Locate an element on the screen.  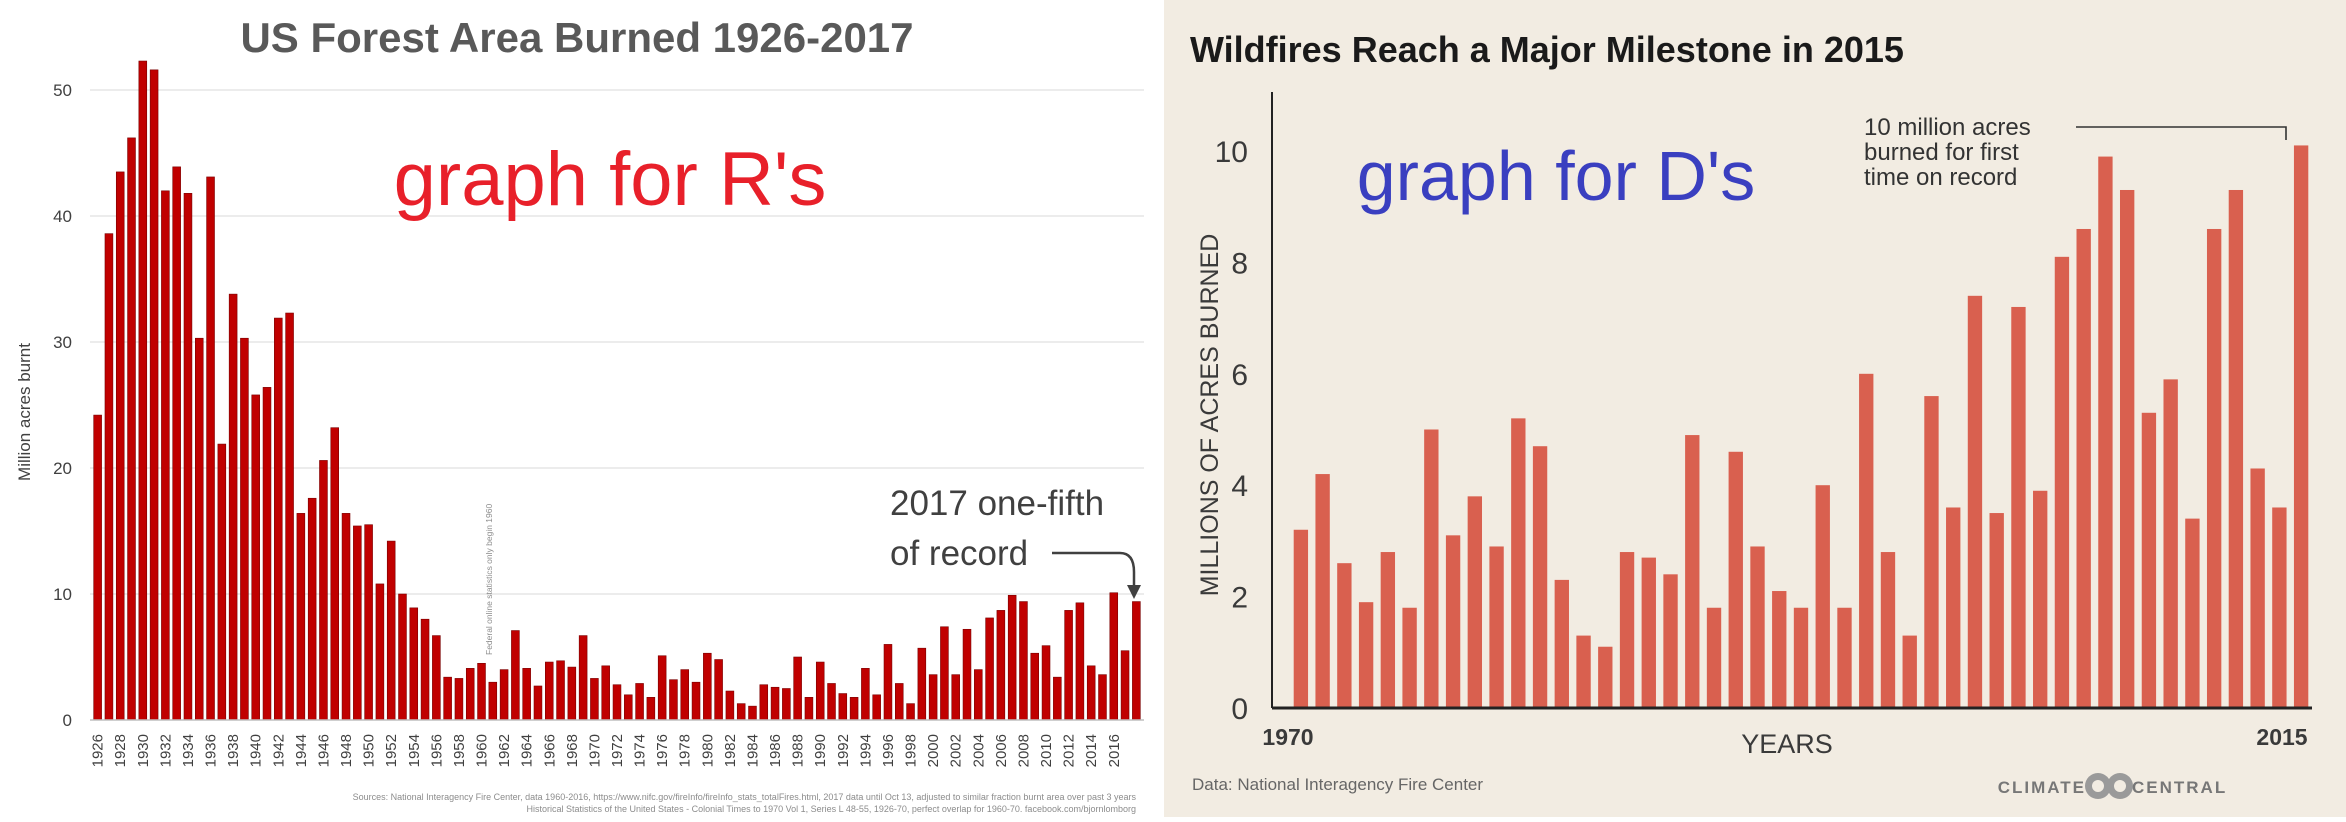
left-x-tick-label: 1962 is located at coordinates (504, 750).